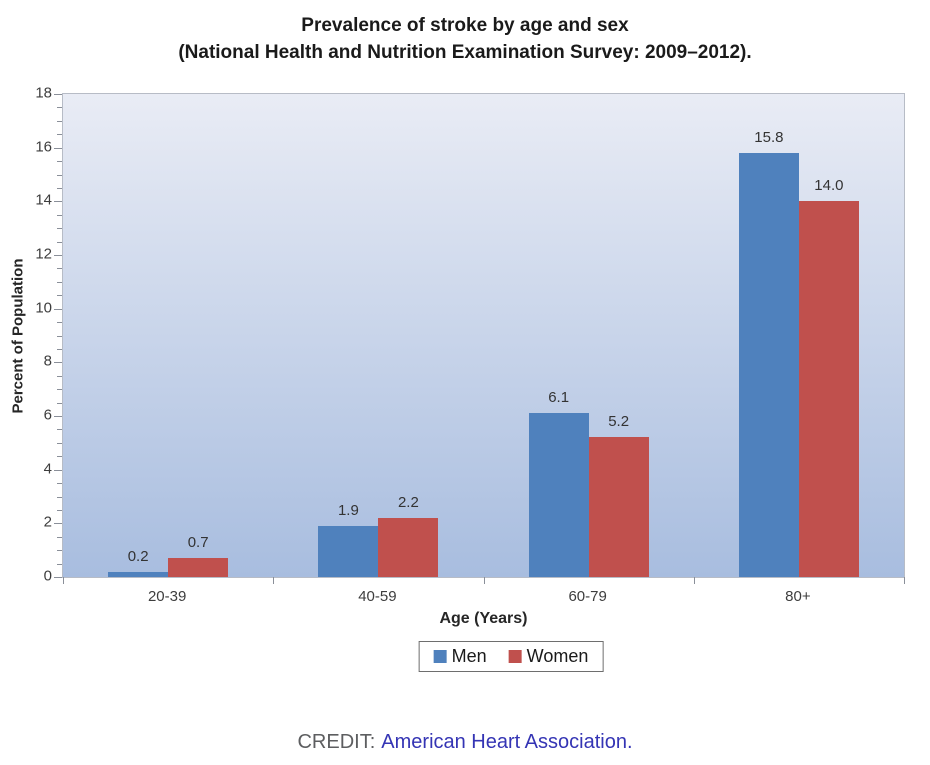 This screenshot has width=930, height=765. I want to click on bar-value-label: 15.8, so click(769, 138).